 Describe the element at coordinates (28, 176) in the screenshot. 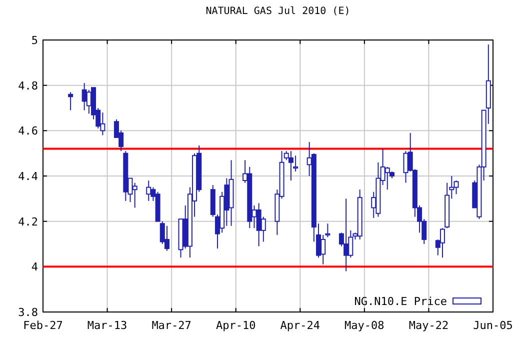

I see `y-tick-label: 4.4` at that location.